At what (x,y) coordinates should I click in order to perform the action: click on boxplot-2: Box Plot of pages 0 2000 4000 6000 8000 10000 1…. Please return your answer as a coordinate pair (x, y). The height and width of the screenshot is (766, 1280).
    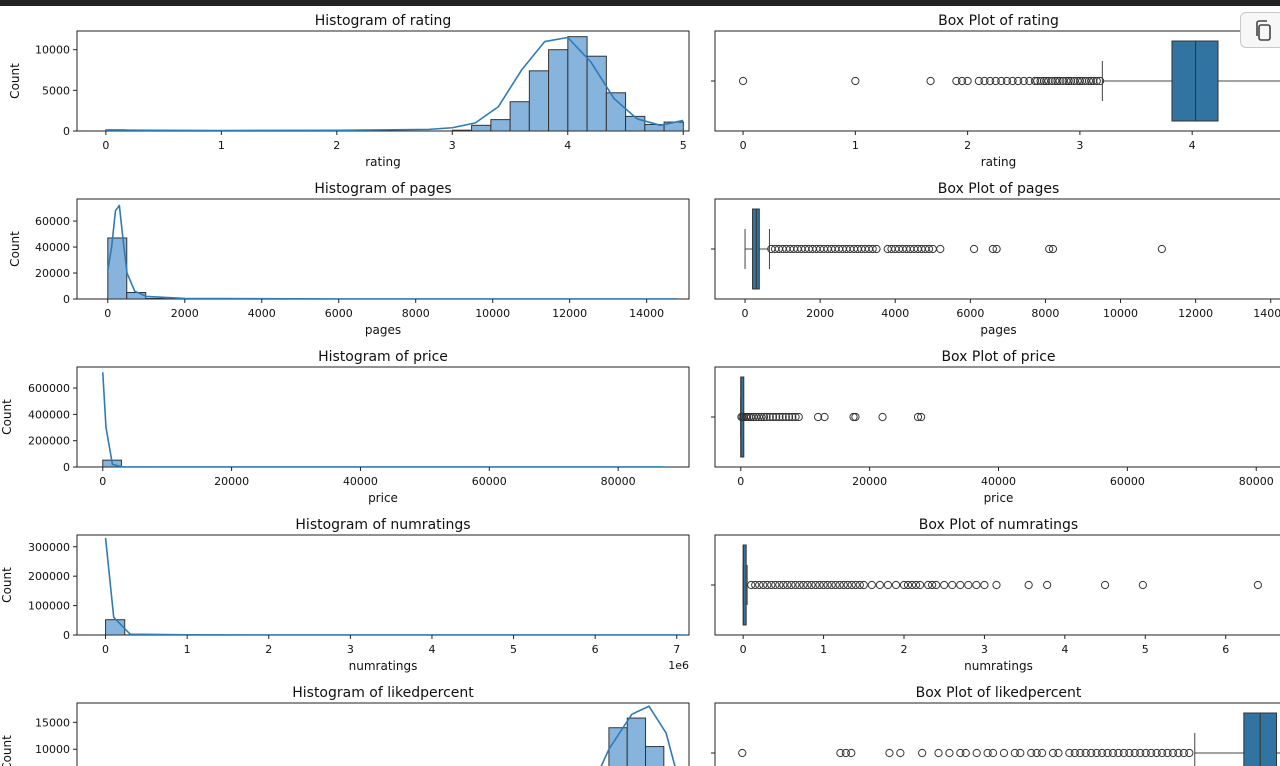
    Looking at the image, I should click on (995, 259).